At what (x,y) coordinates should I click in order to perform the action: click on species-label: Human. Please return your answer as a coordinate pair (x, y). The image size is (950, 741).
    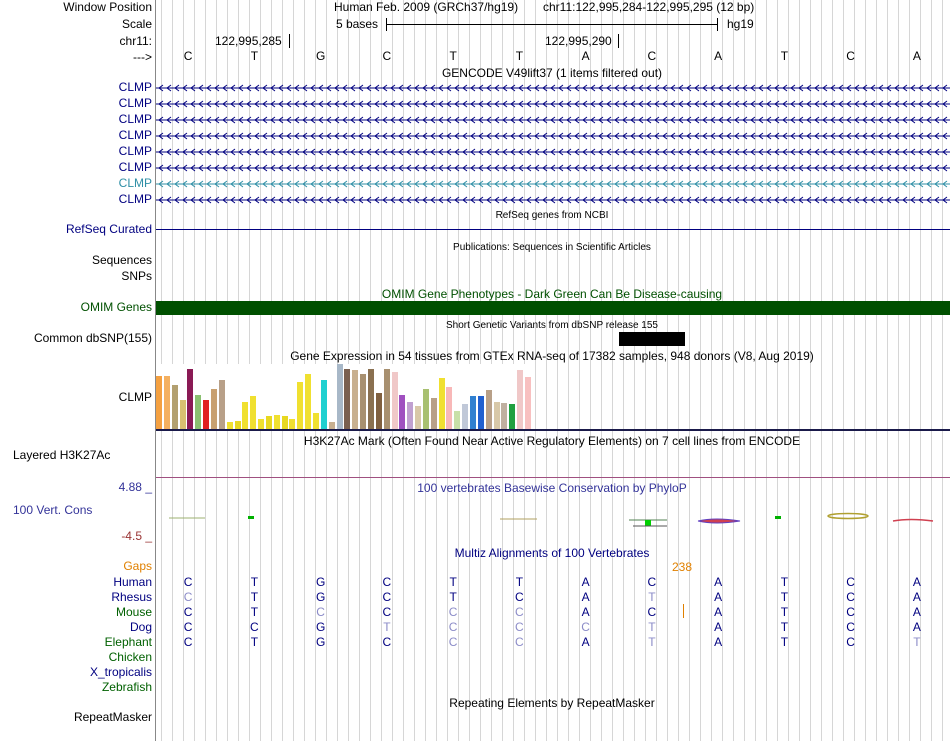
    Looking at the image, I should click on (132, 582).